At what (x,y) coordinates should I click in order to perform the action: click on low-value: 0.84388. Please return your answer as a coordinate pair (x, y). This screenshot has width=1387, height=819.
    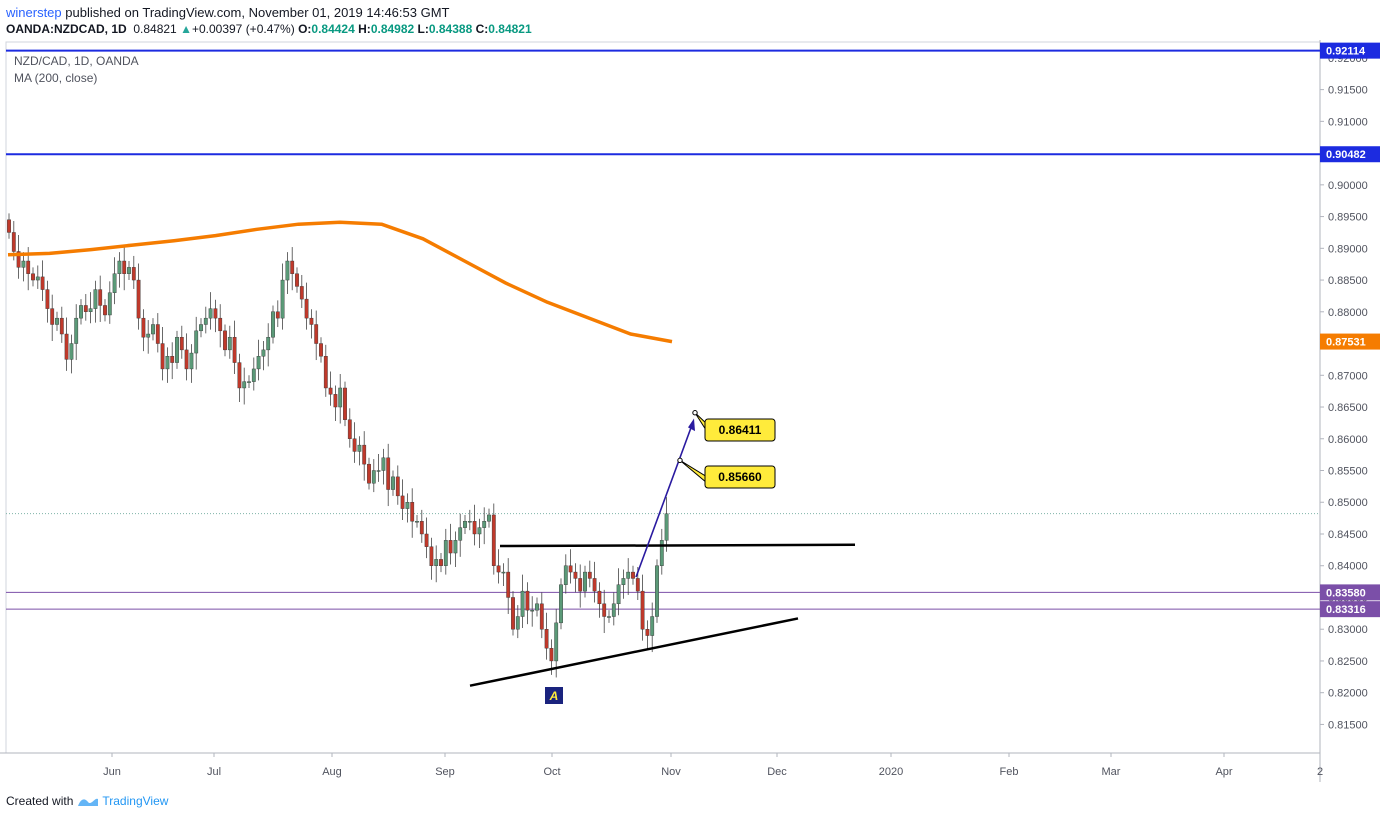
    Looking at the image, I should click on (450, 29).